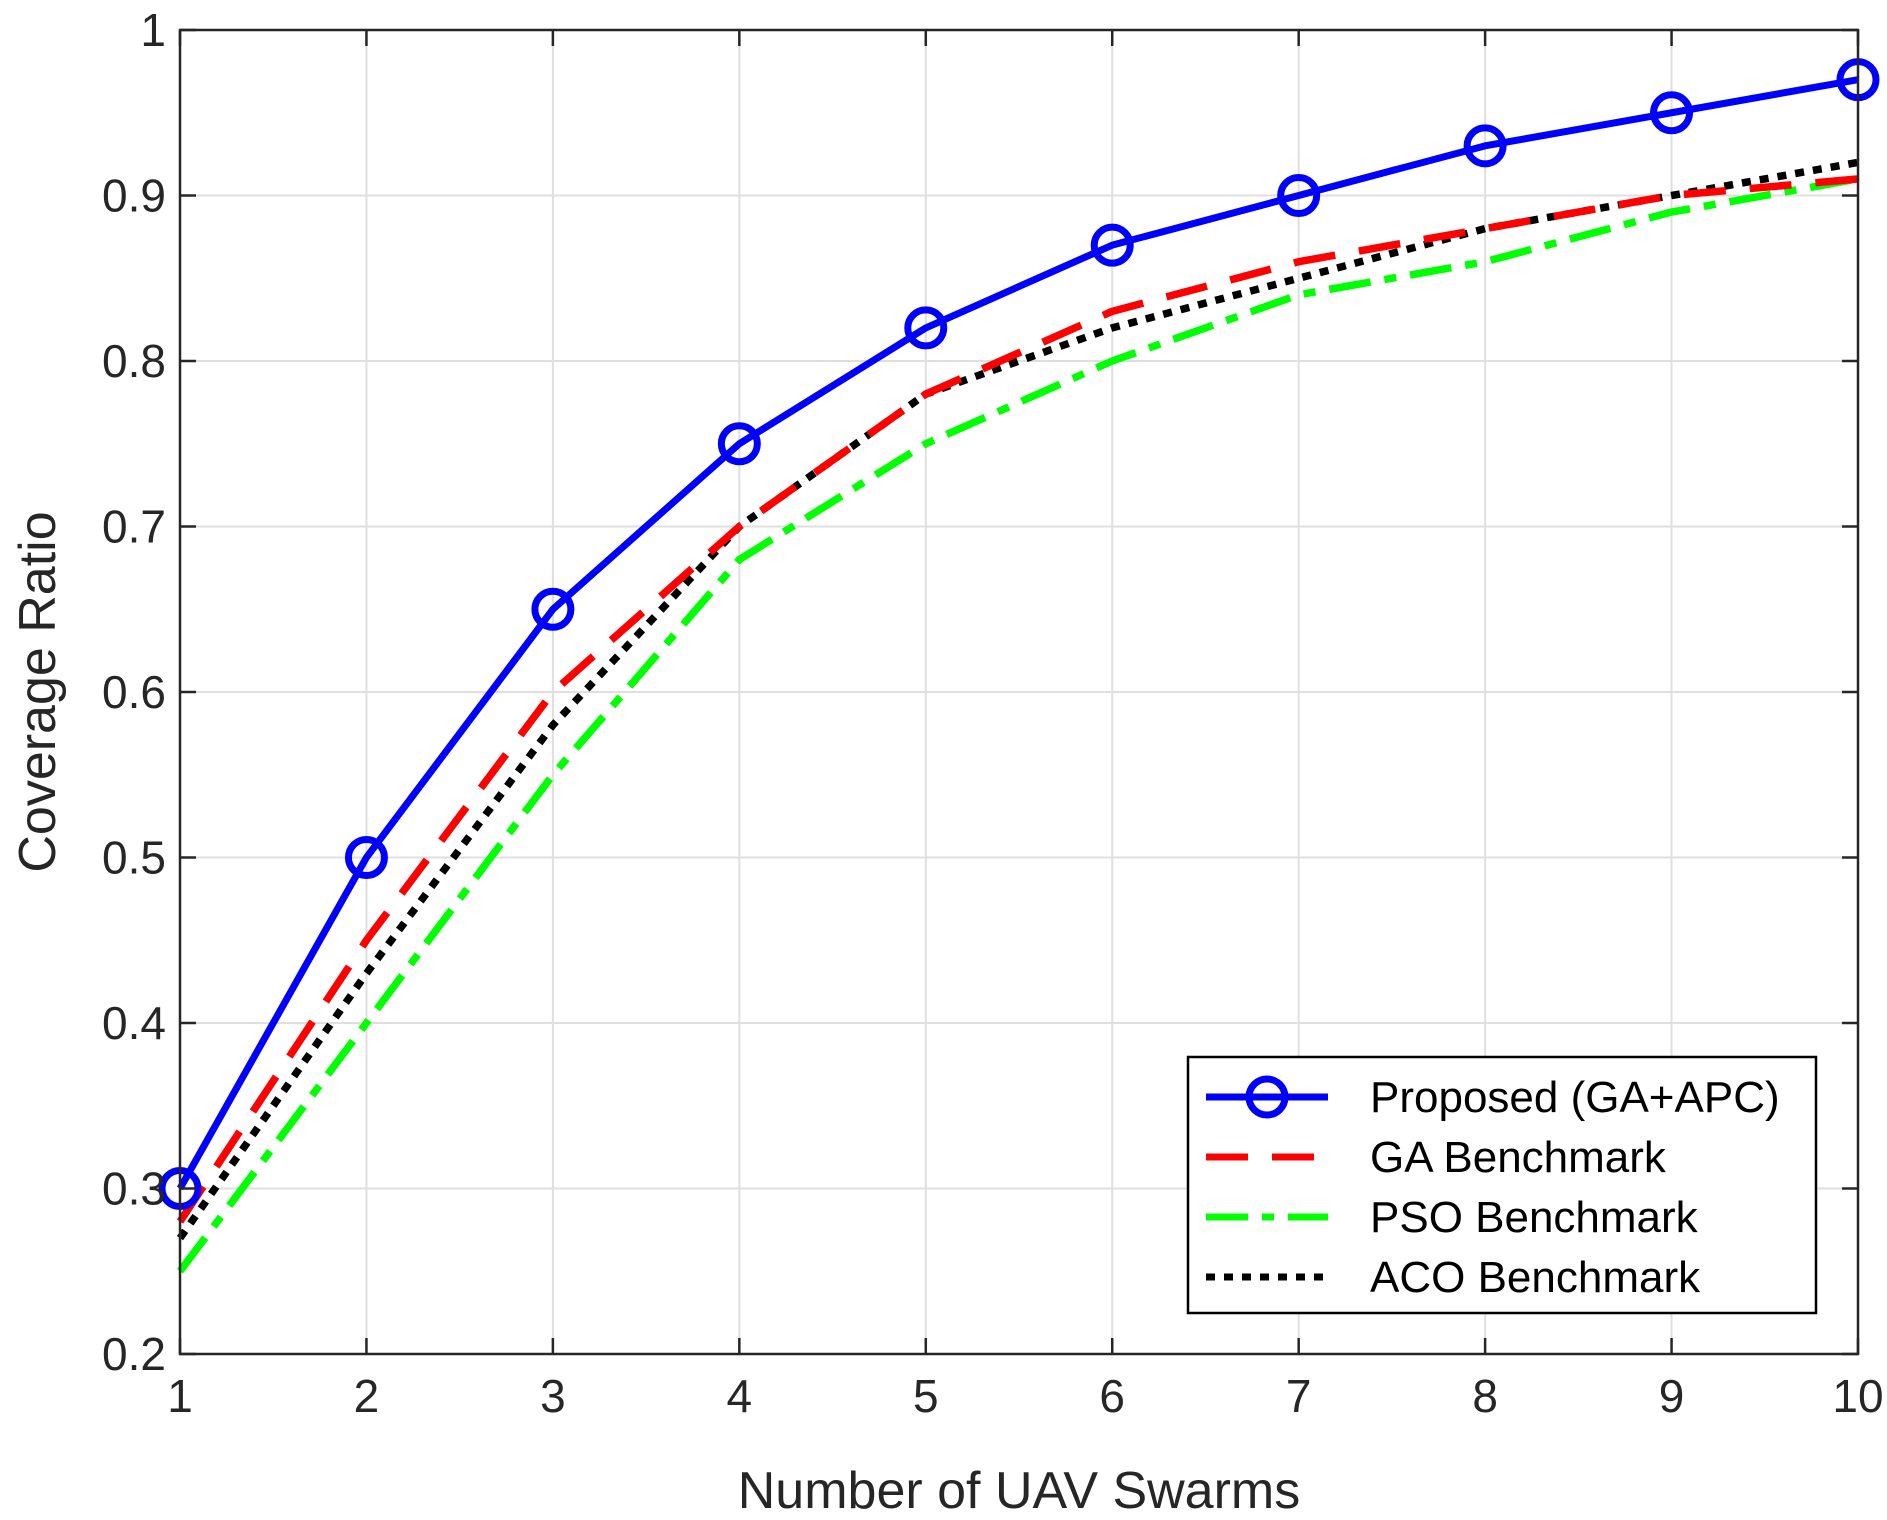 The image size is (1887, 1520). I want to click on y-tick-label: 0.9, so click(134, 196).